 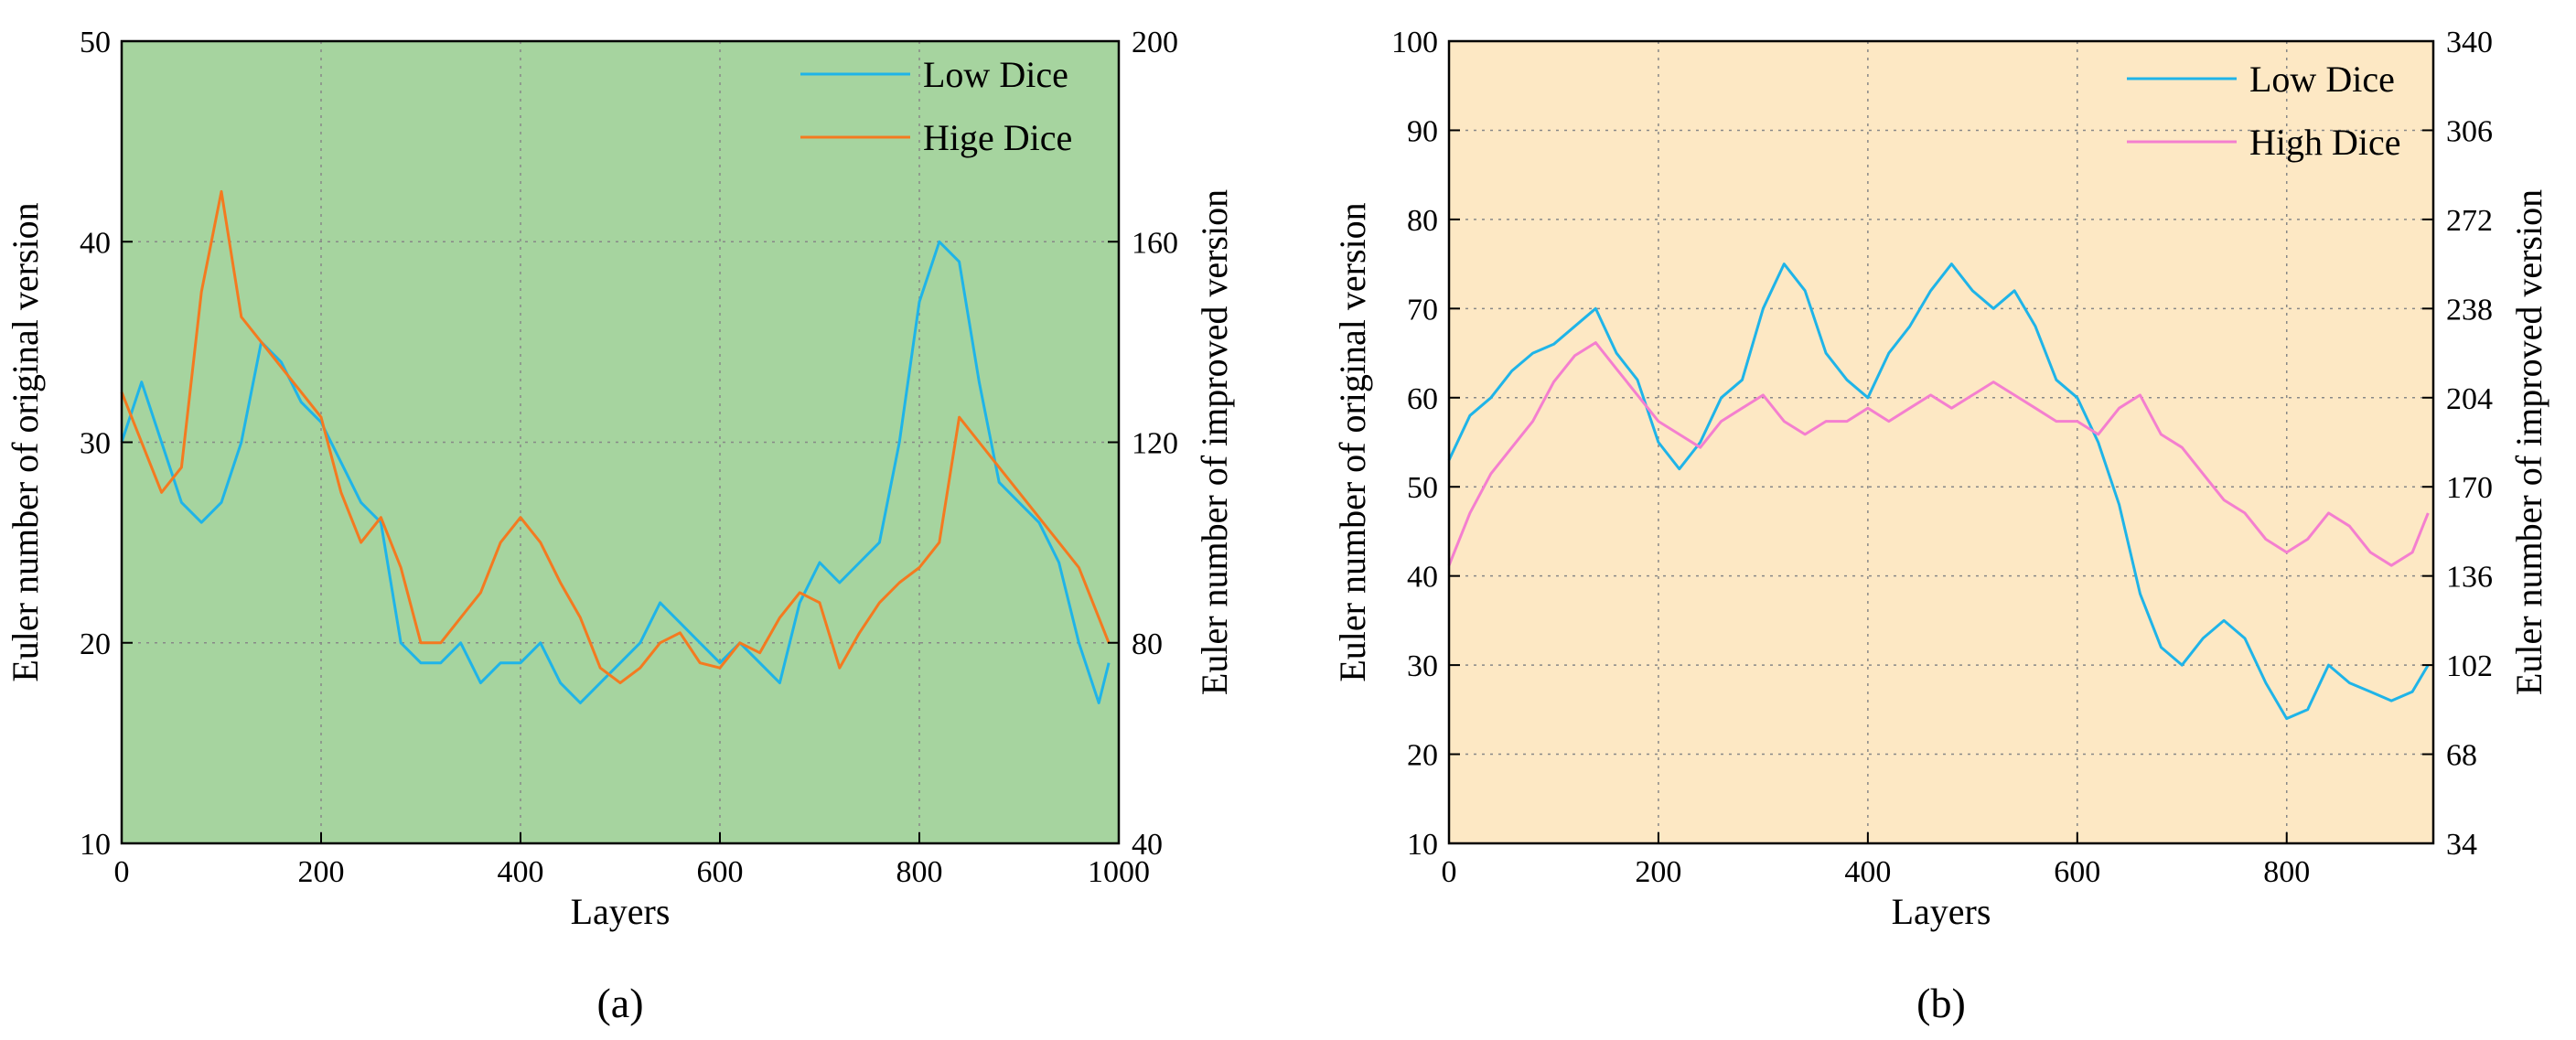 I want to click on panel-label: (a), so click(x=619, y=1003).